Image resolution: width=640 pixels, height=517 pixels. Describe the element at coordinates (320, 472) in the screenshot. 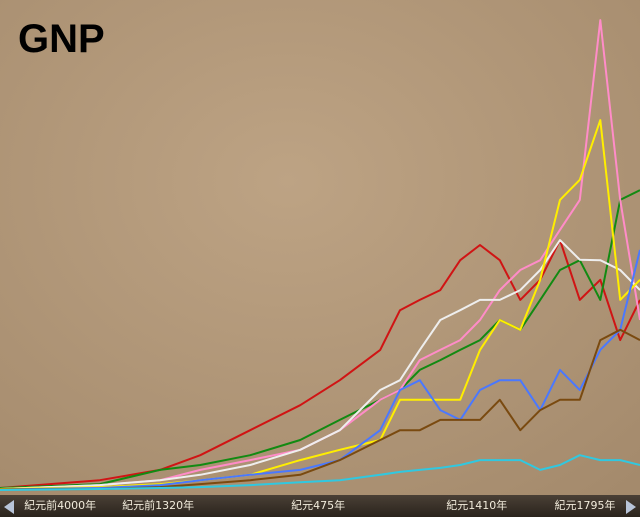

I see `series-line` at that location.